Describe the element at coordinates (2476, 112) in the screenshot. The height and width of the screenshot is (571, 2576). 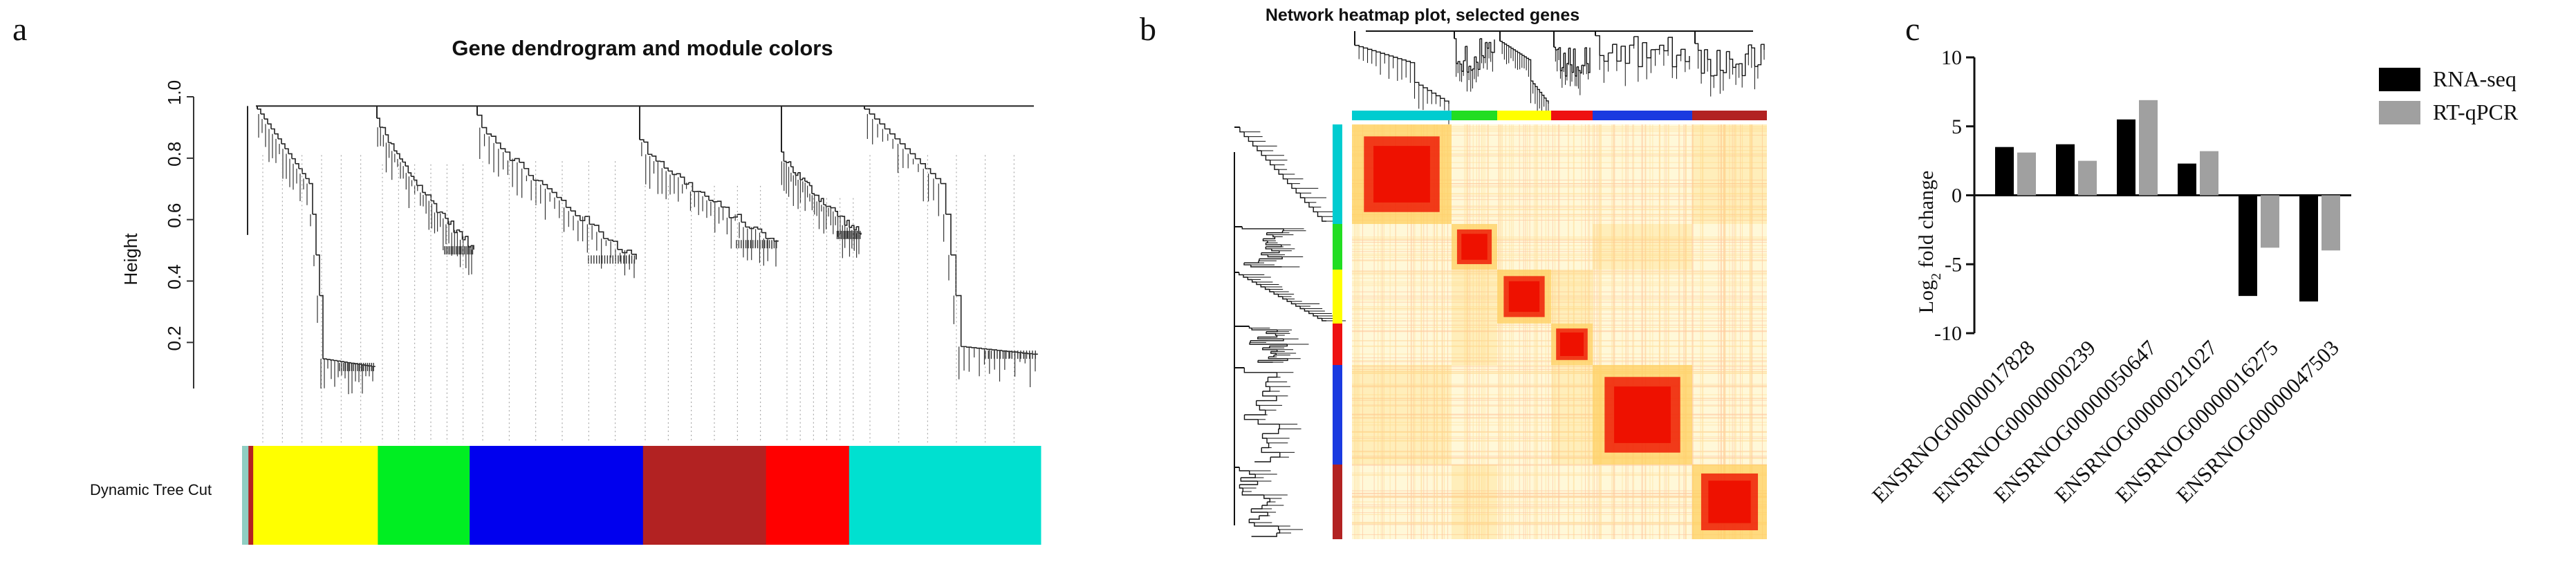
I see `legend-label: RT-qPCR` at that location.